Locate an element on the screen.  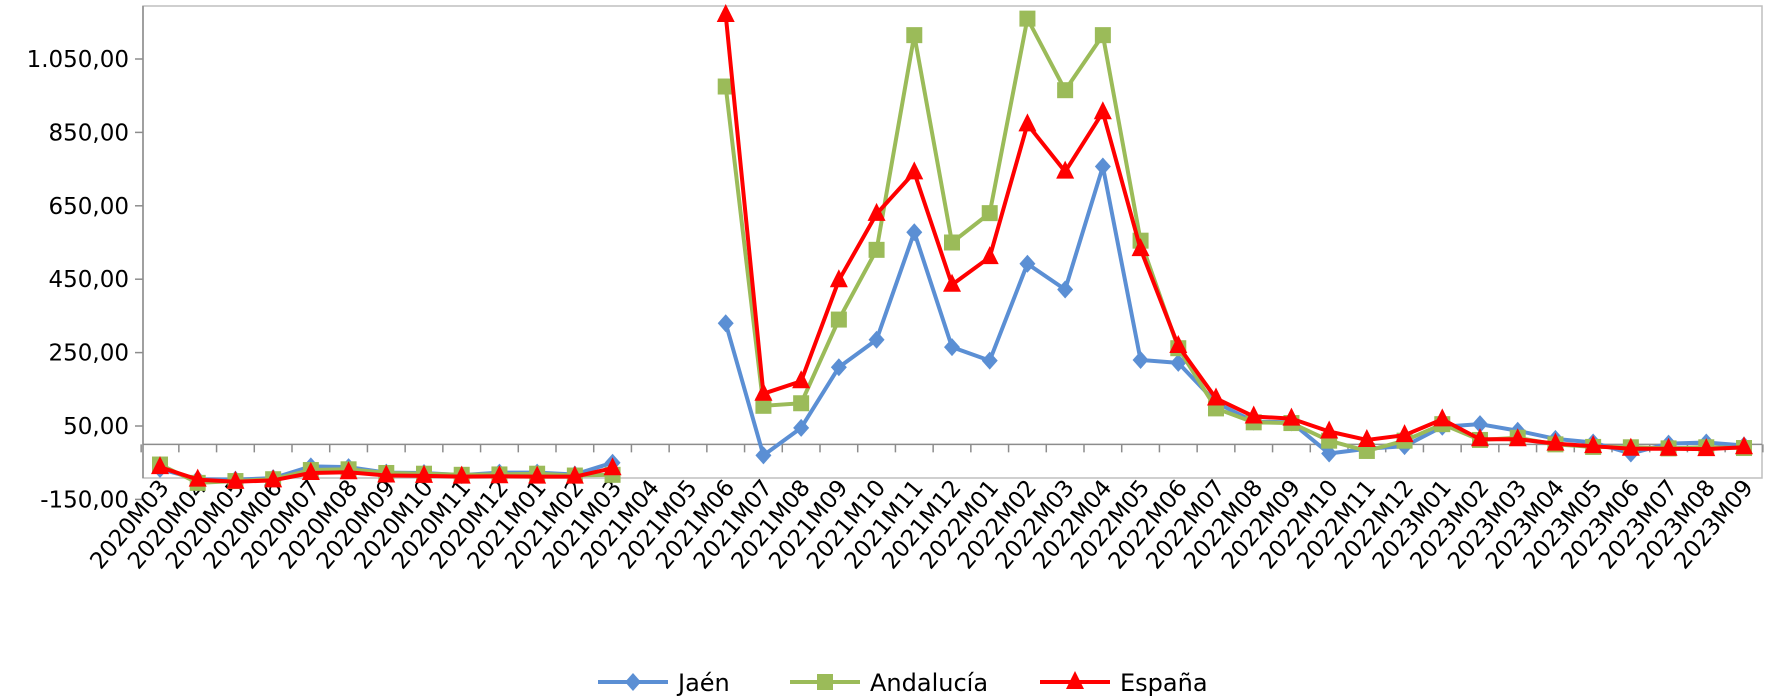
legend-label: Jaén is located at coordinates (703, 683).